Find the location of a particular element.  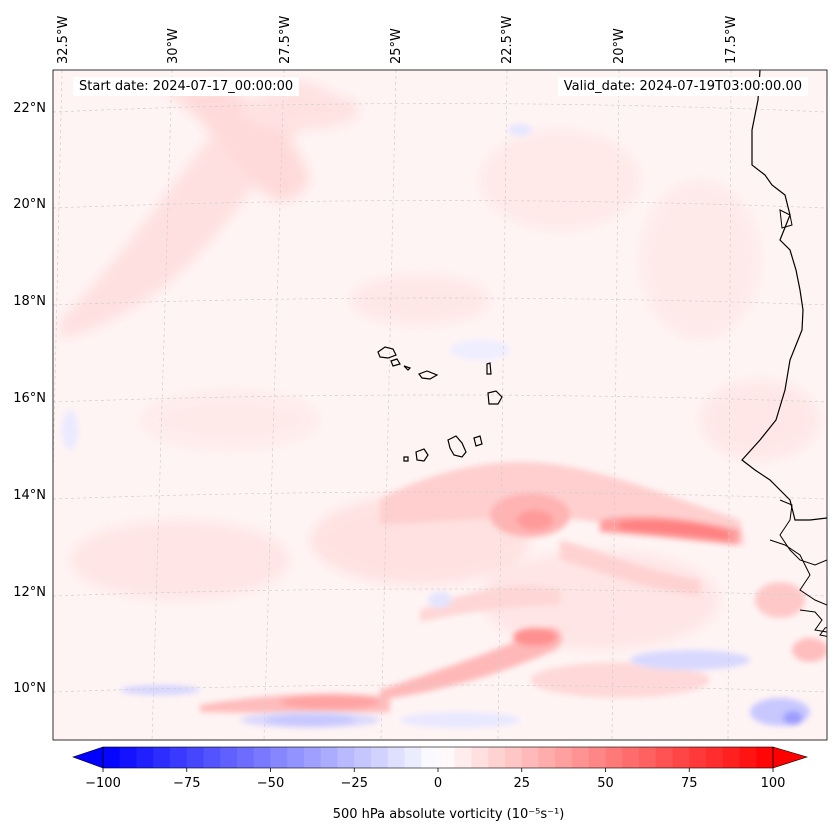

colorbar: −100 −75 −50 −25 0 25 50 75 100 is located at coordinates (440, 768).